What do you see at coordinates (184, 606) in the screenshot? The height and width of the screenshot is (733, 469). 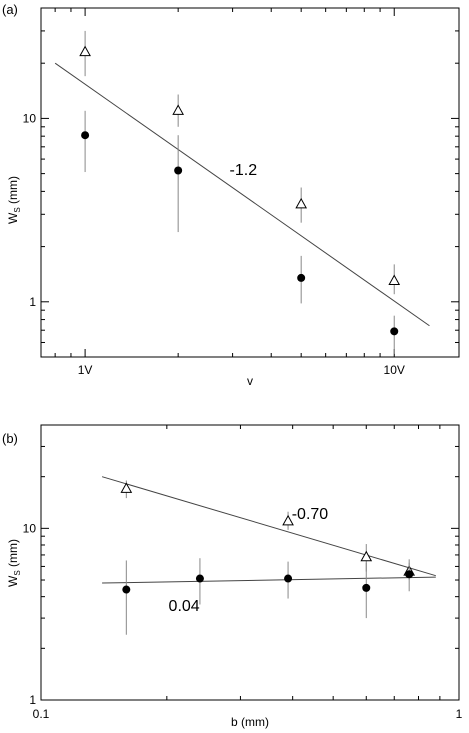 I see `fit-slope-label: 0.04` at bounding box center [184, 606].